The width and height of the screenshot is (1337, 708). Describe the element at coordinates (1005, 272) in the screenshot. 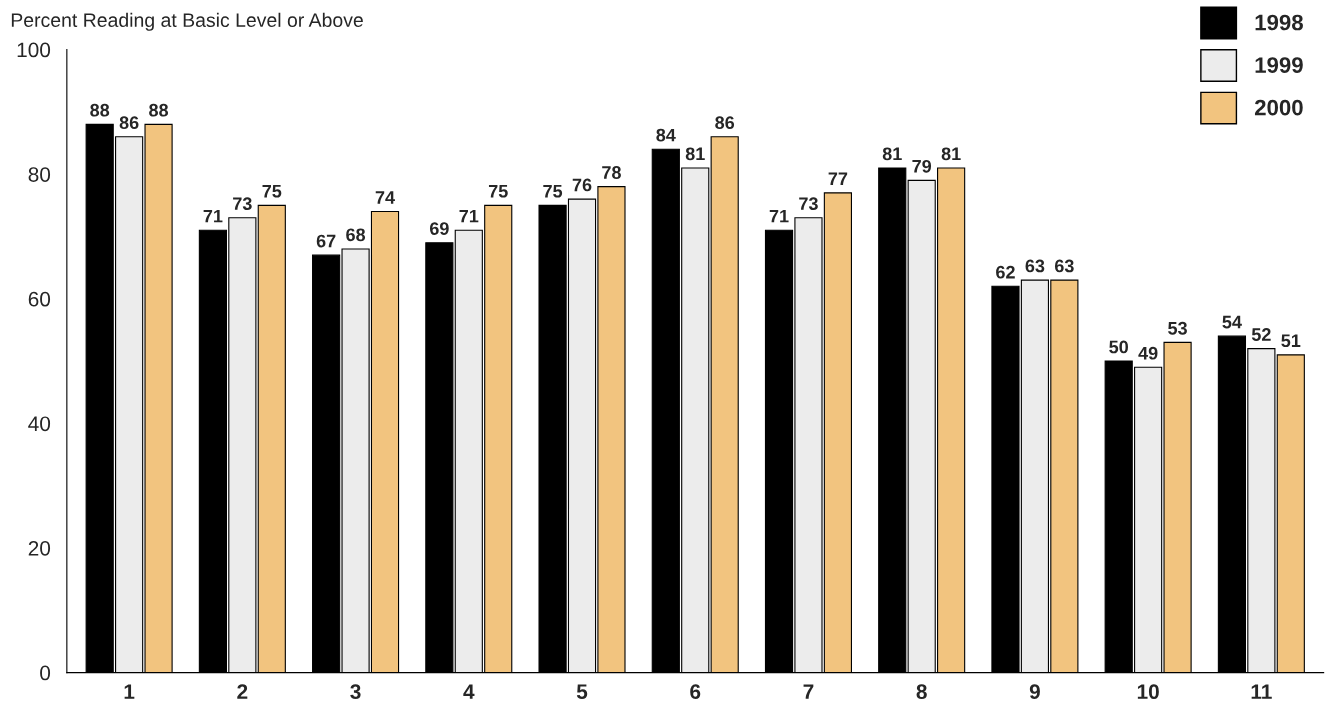

I see `data-label: 62` at that location.